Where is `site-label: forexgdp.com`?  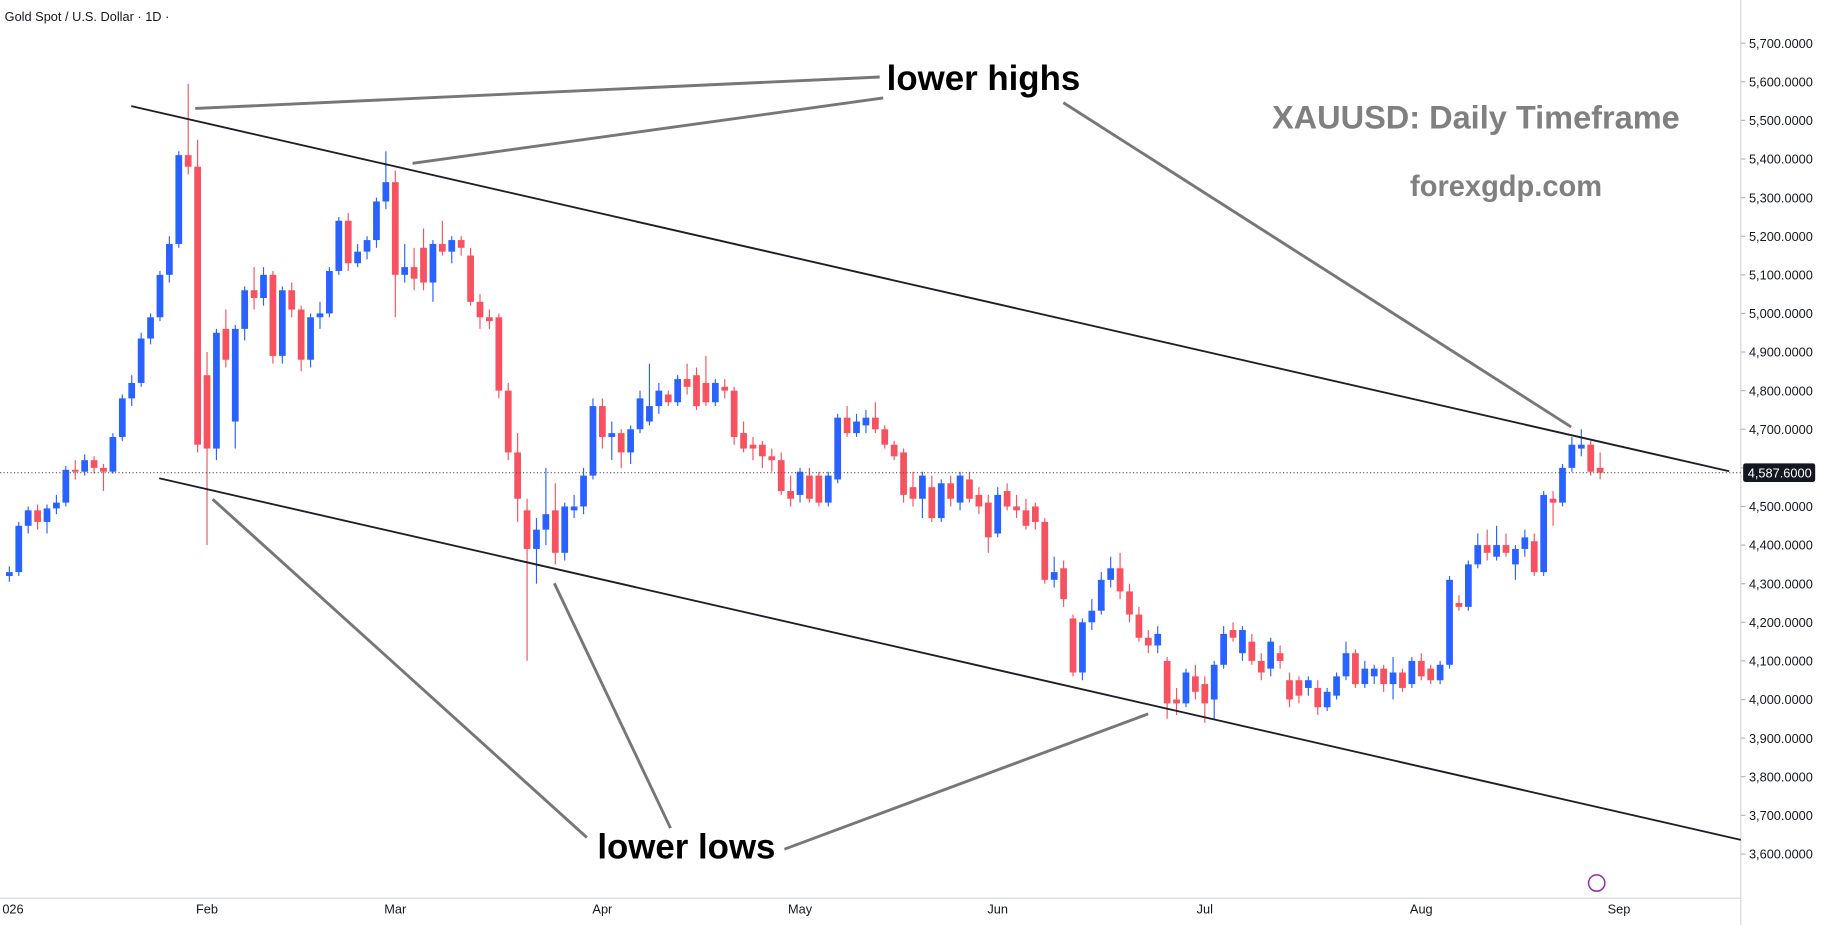
site-label: forexgdp.com is located at coordinates (1506, 187).